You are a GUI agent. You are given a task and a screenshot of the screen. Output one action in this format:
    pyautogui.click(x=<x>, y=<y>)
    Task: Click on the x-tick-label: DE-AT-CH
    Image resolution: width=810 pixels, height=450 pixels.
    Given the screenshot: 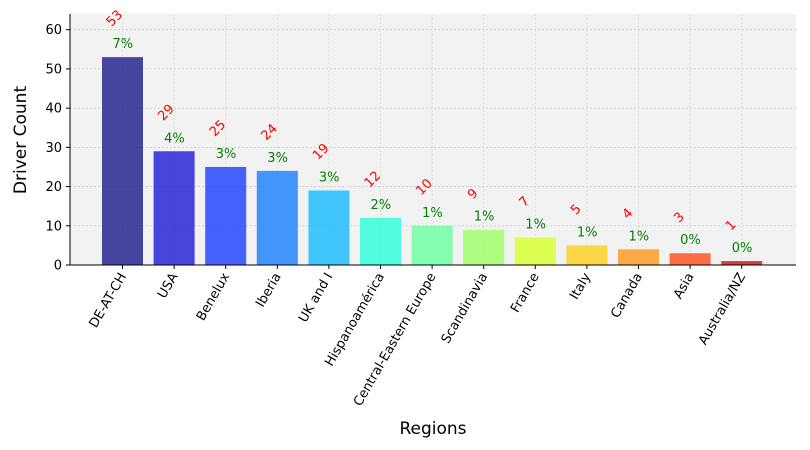 What is the action you would take?
    pyautogui.click(x=108, y=301)
    